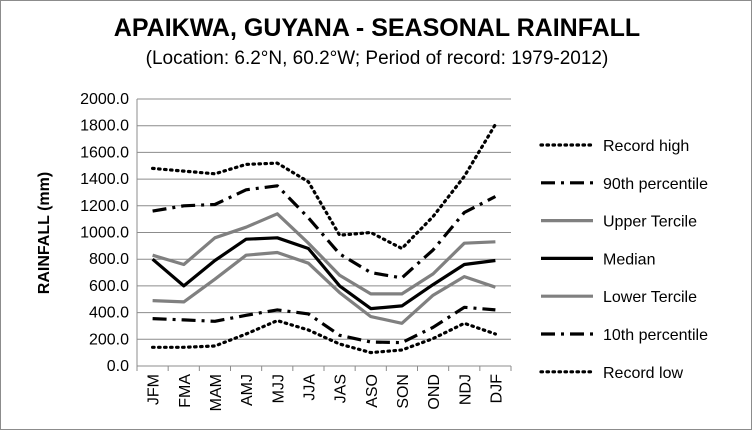 The width and height of the screenshot is (752, 430). I want to click on series-line-median, so click(323, 273).